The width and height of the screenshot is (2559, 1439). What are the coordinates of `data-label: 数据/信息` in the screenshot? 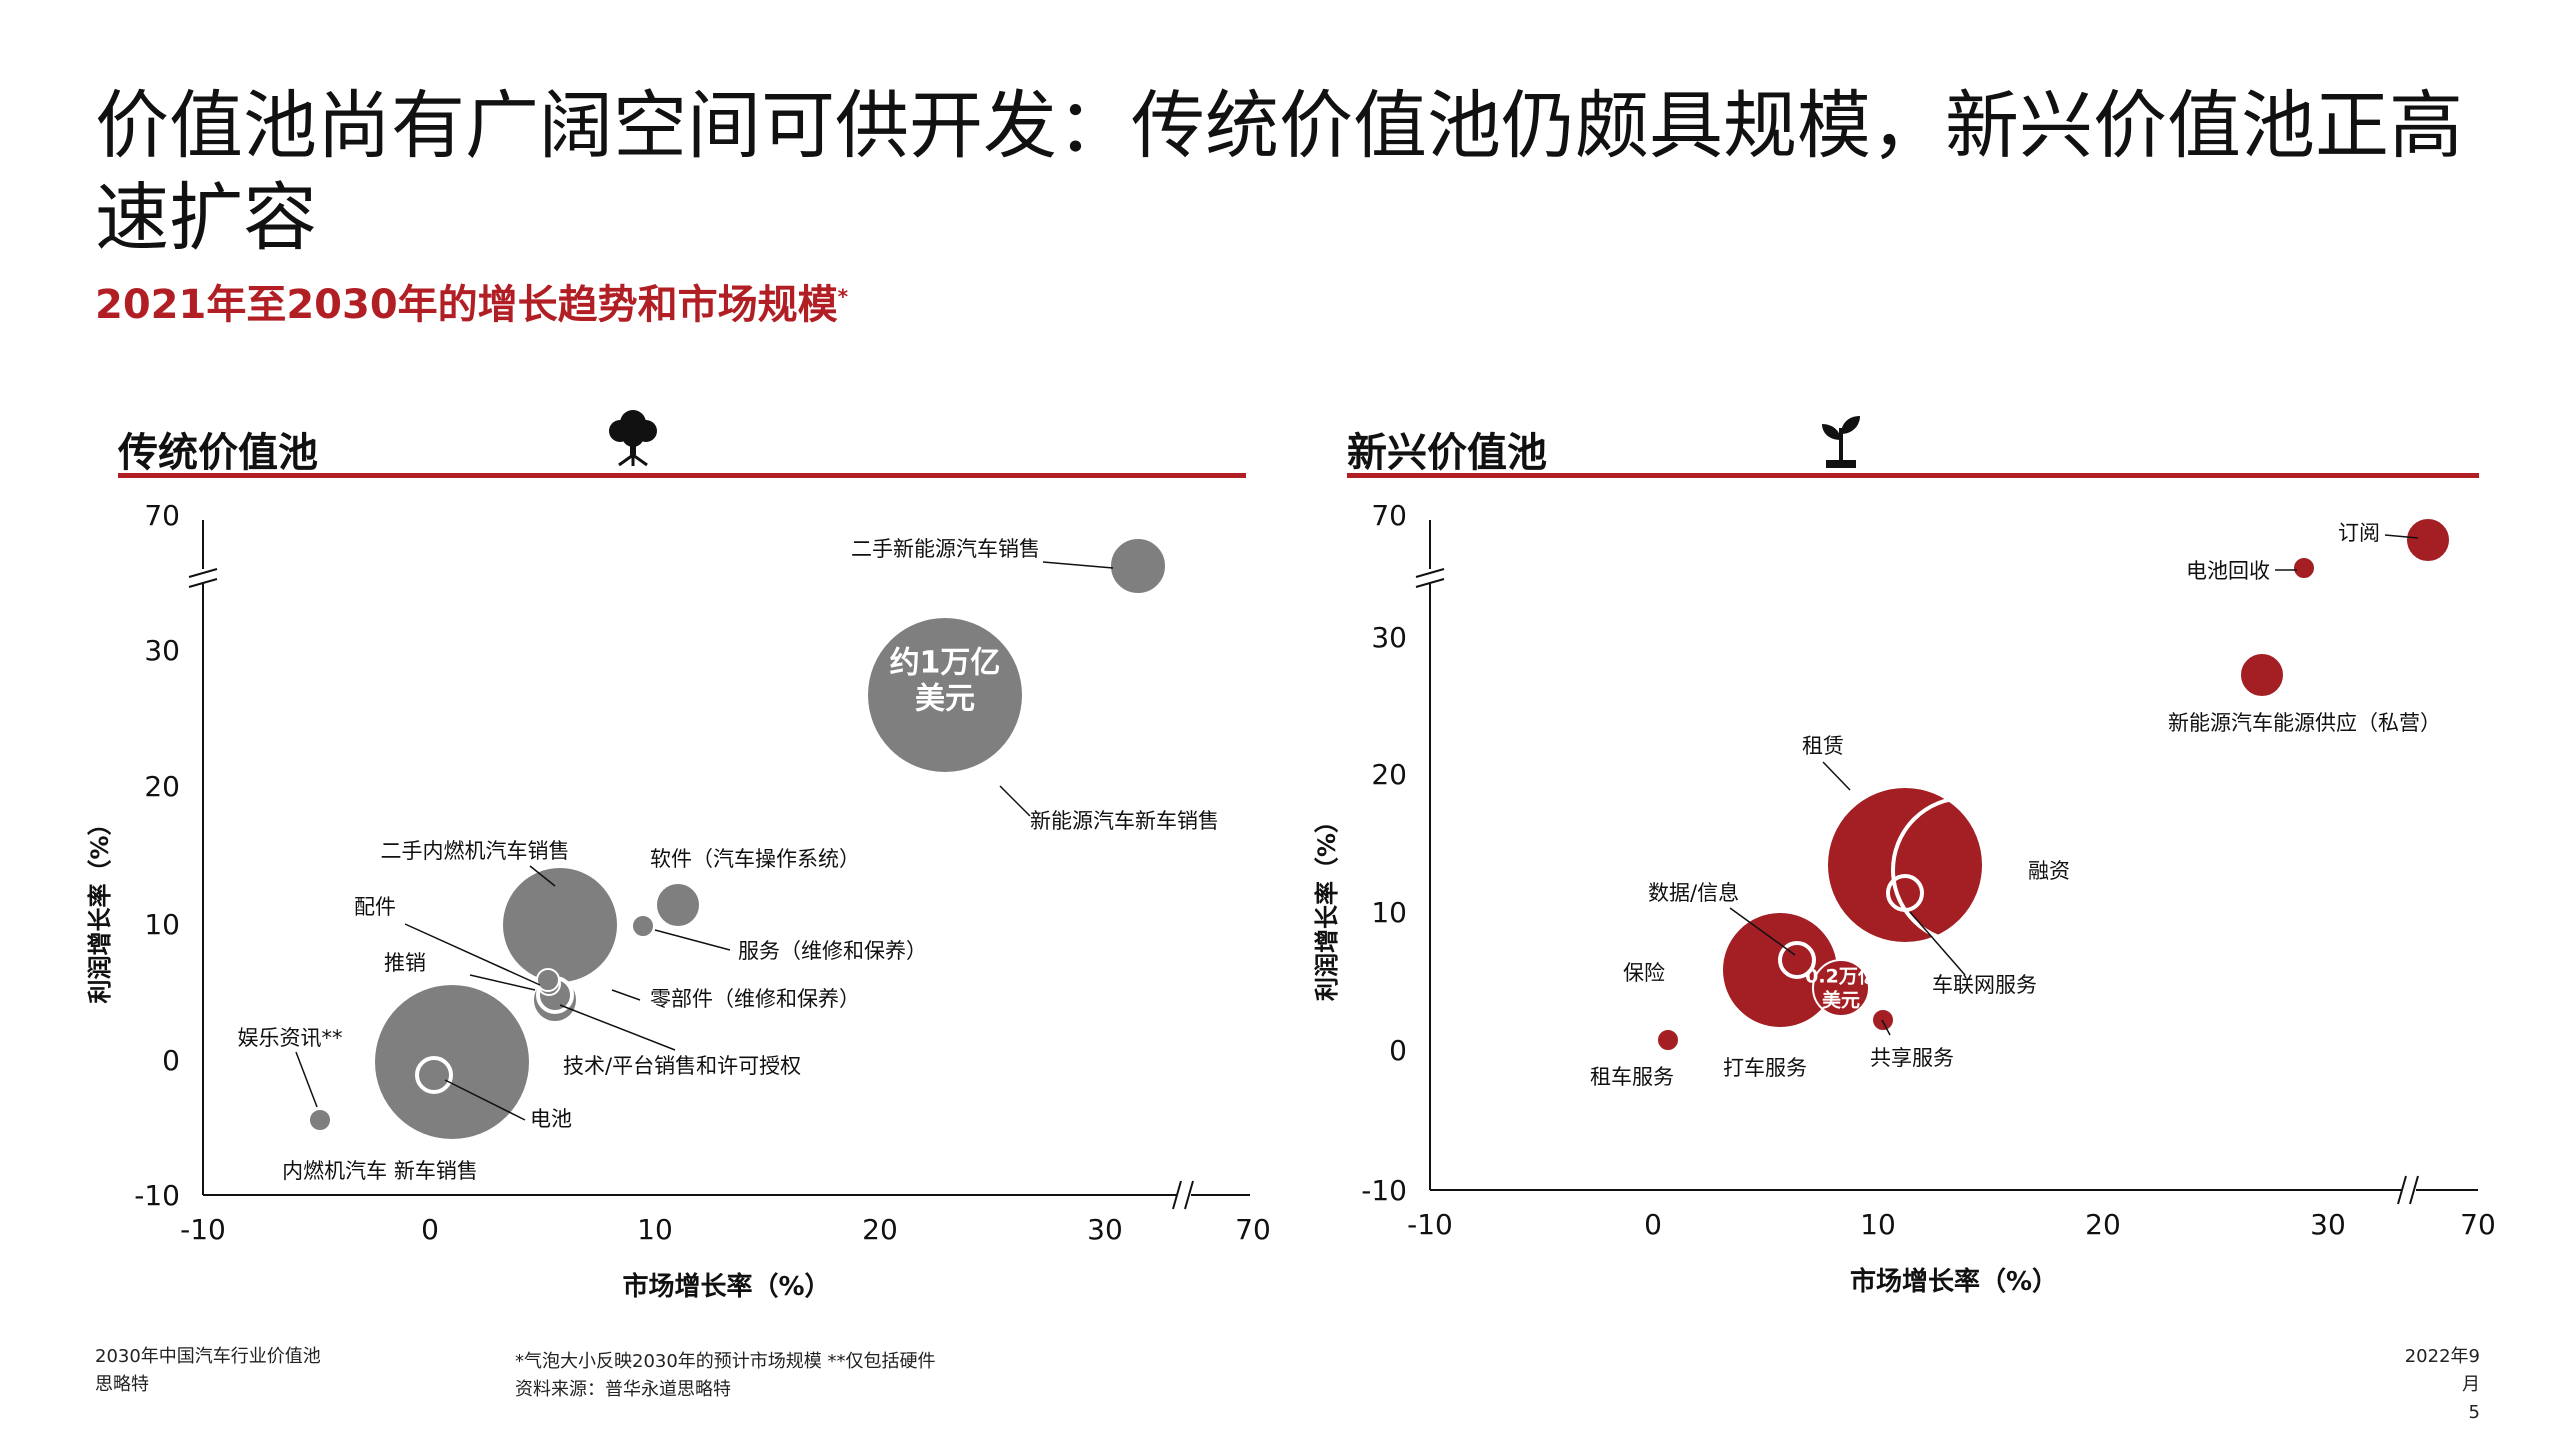 It's located at (1693, 893).